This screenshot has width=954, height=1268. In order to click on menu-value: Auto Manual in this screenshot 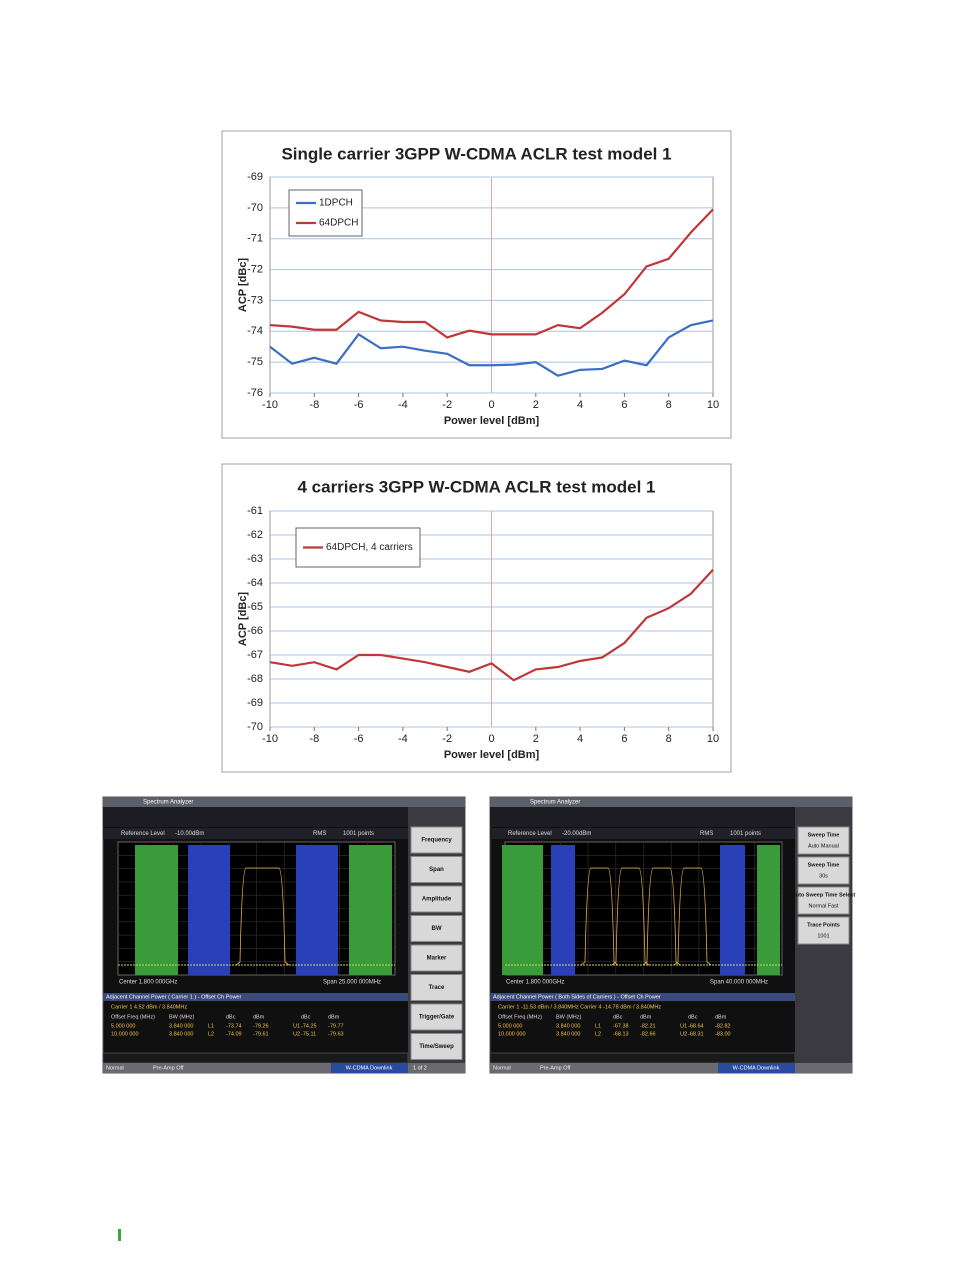, I will do `click(823, 846)`.